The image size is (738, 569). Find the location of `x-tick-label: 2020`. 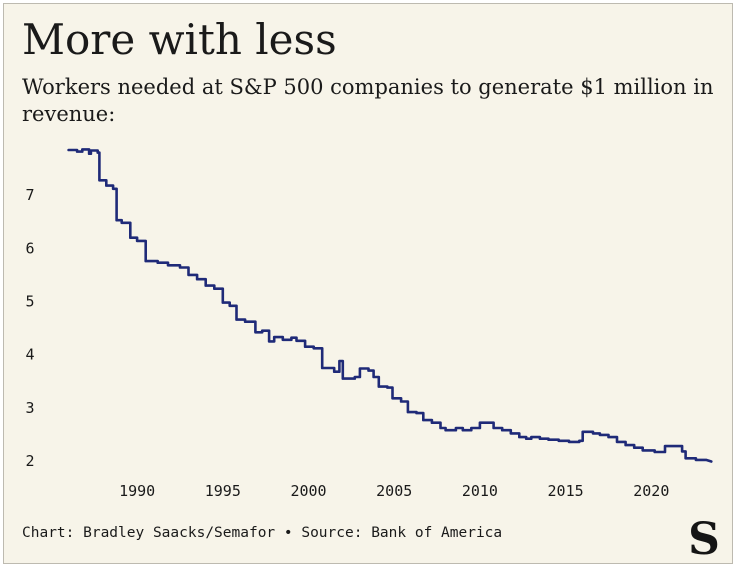

x-tick-label: 2020 is located at coordinates (651, 491).